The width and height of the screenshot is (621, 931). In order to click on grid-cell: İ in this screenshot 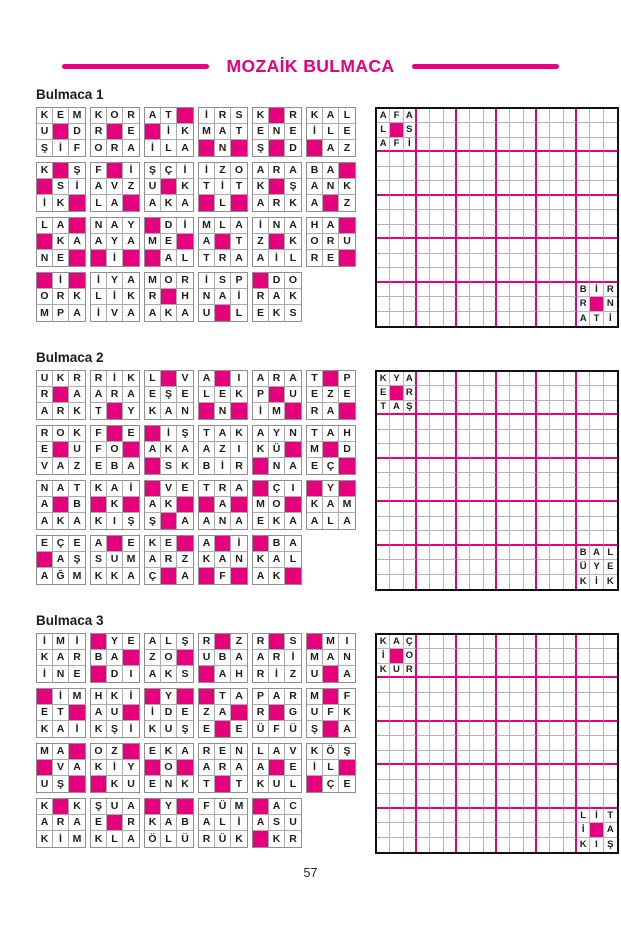, I will do `click(384, 656)`.